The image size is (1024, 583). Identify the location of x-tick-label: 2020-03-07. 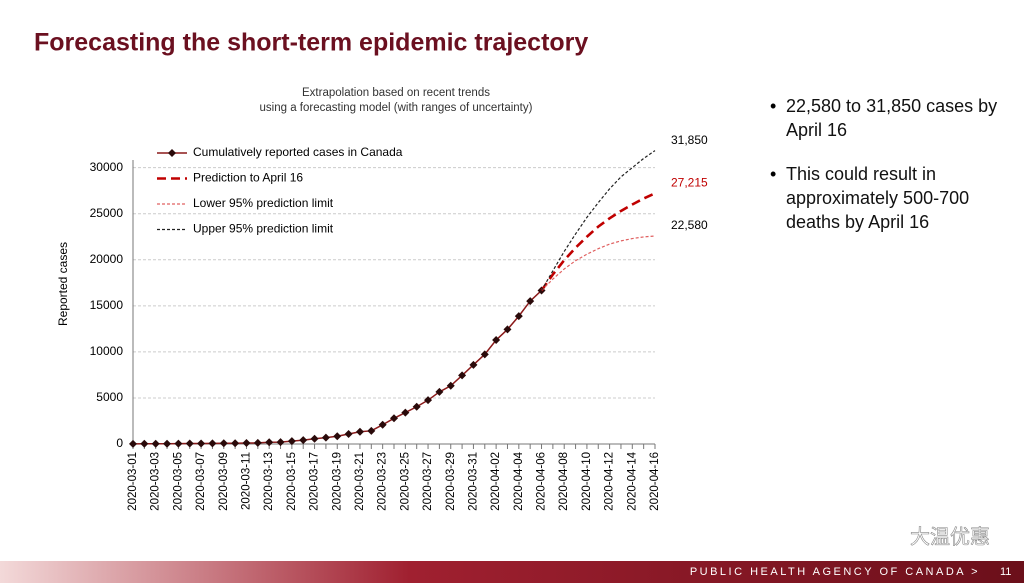
(201, 481).